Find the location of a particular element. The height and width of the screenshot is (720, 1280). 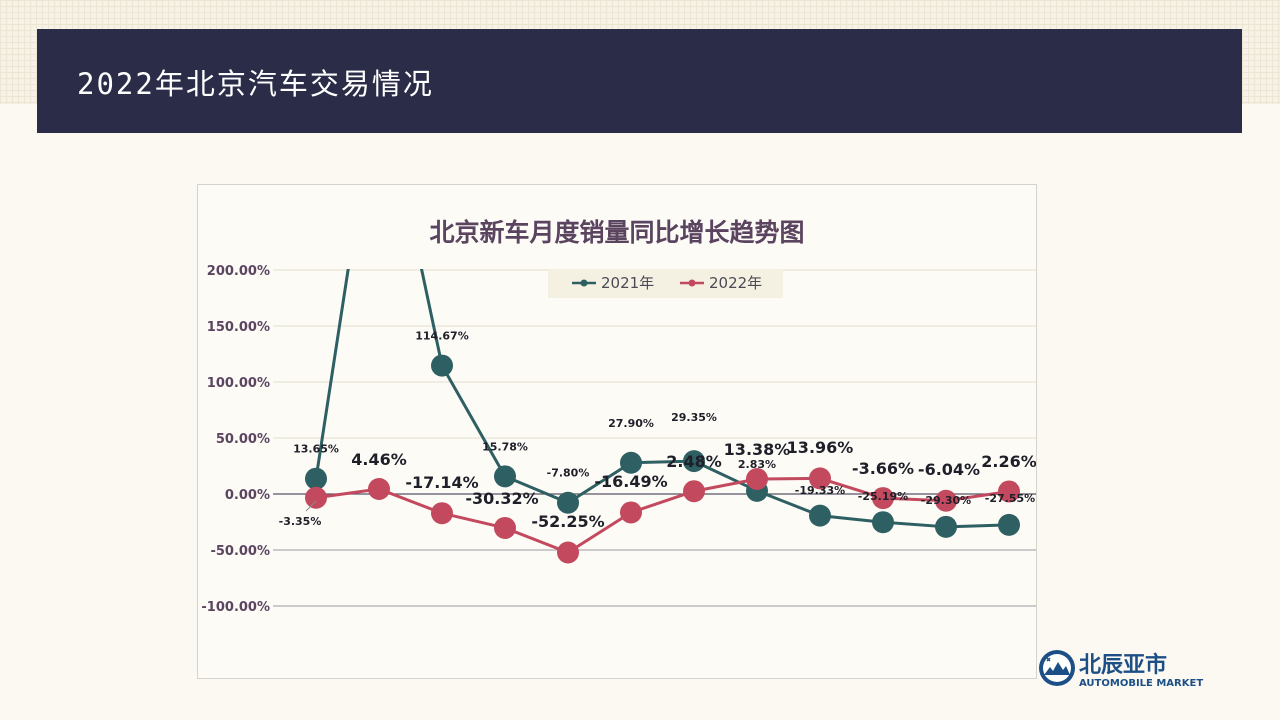

data-label-2021: 15.78% is located at coordinates (505, 446).